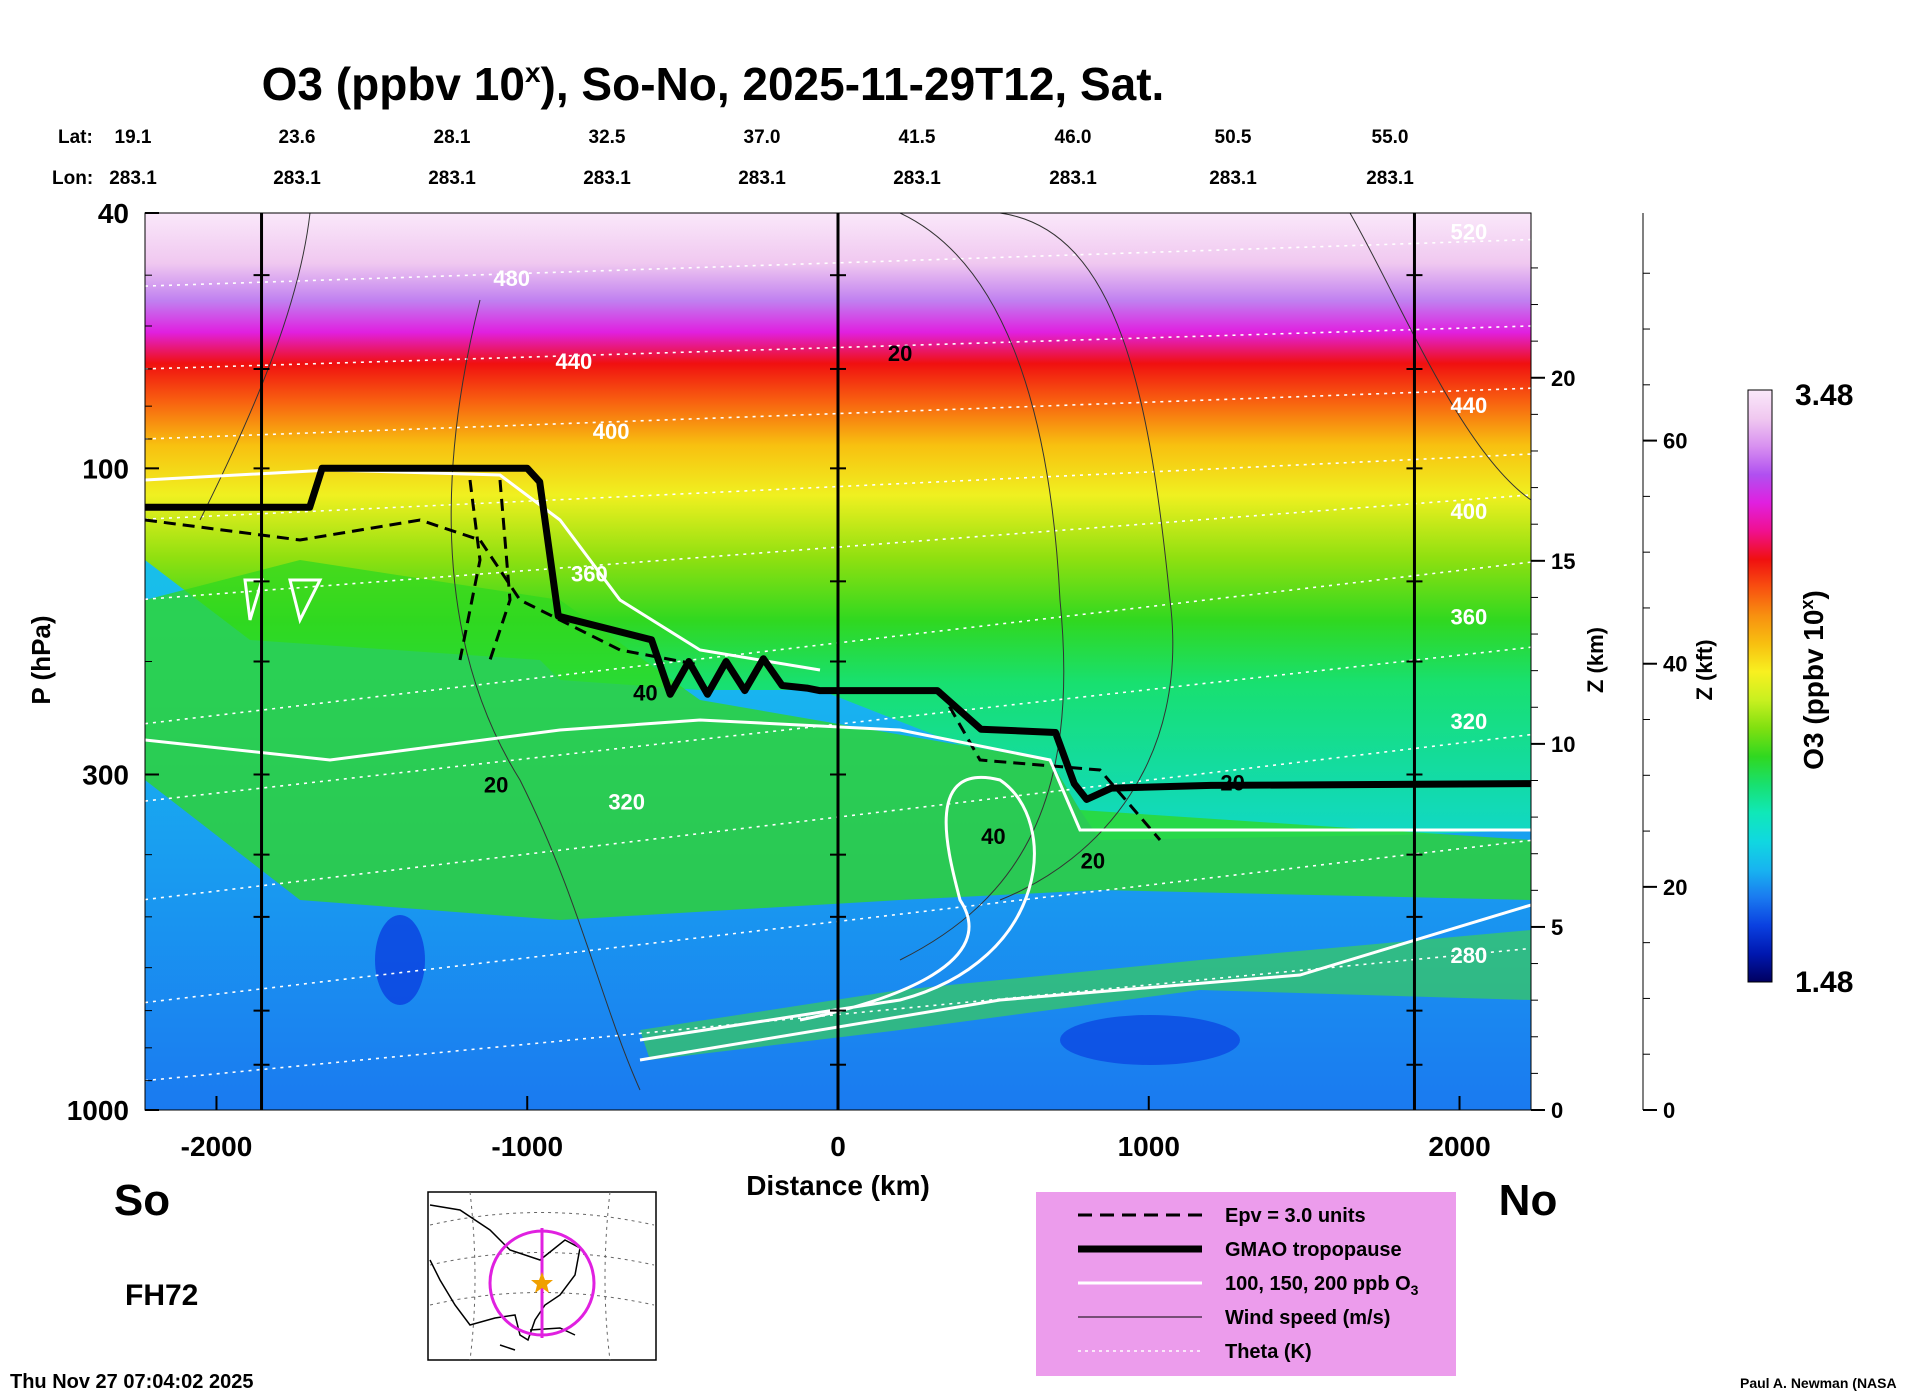  I want to click on z-kft-label: Z (kft), so click(1704, 669).